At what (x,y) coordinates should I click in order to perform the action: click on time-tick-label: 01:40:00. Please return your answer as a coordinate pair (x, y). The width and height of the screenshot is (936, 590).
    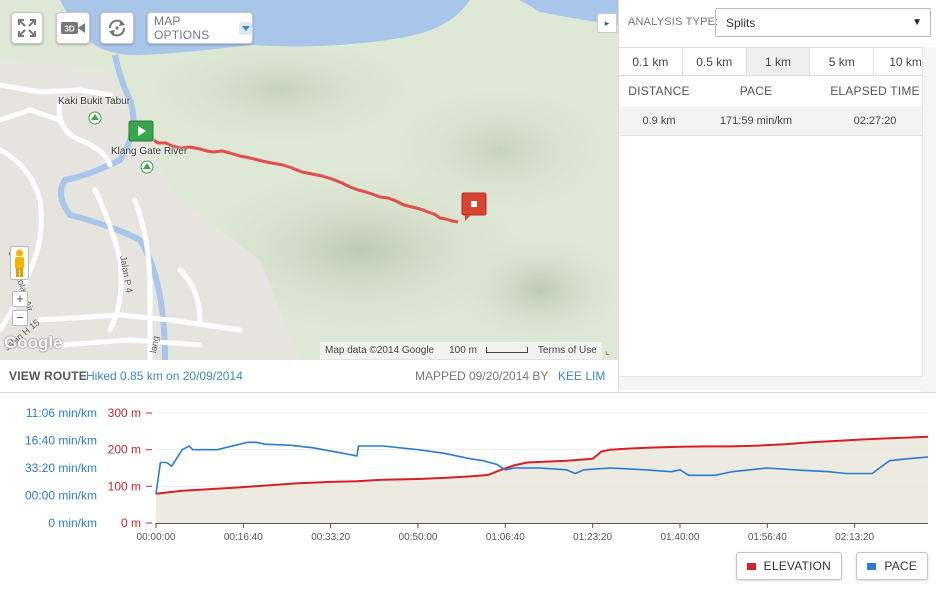
    Looking at the image, I should click on (680, 537).